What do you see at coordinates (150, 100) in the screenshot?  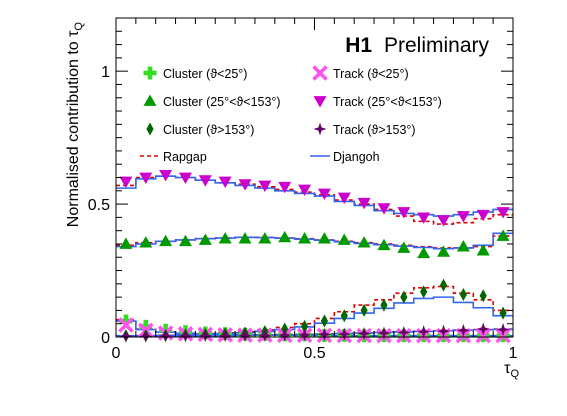 I see `legend-cluster-25-153-marker` at bounding box center [150, 100].